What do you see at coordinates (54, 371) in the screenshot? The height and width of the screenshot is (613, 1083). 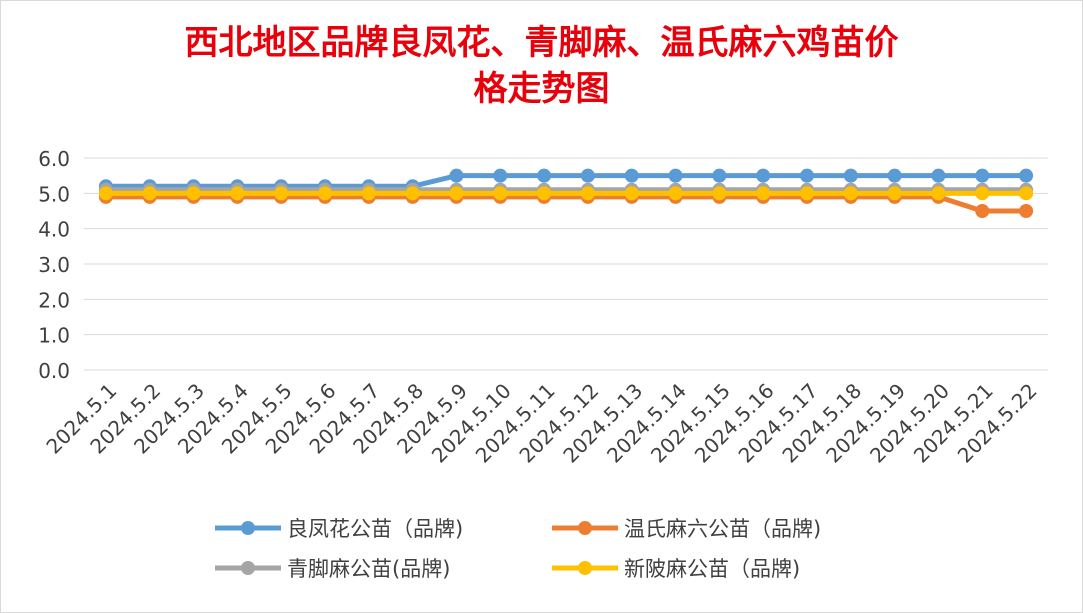 I see `y-tick-label: 0.0` at bounding box center [54, 371].